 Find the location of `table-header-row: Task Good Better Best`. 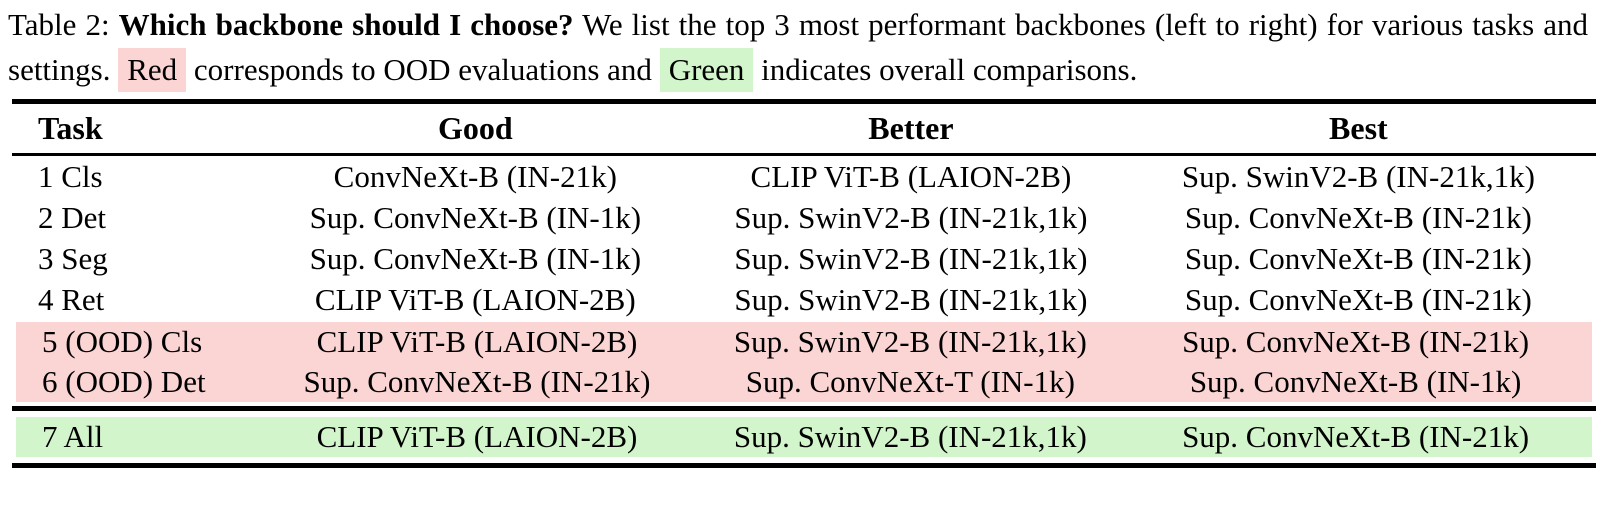

table-header-row: Task Good Better Best is located at coordinates (804, 128).